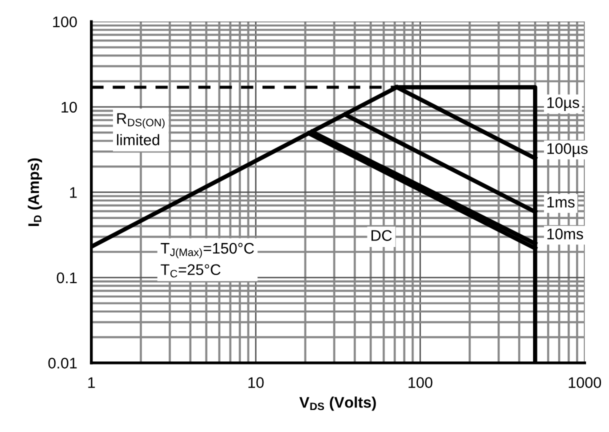 Image resolution: width=609 pixels, height=432 pixels. I want to click on y-axis-title: I$_{D}$ (Amps), so click(35, 192).